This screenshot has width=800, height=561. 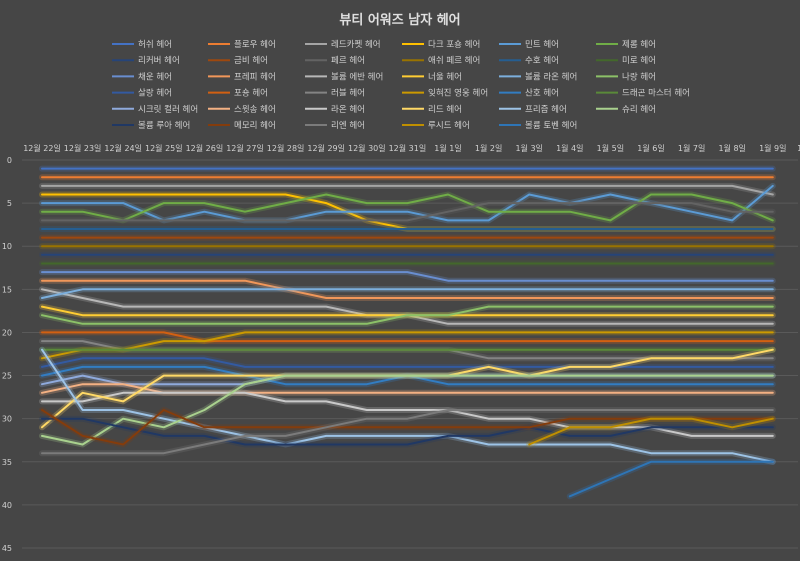 What do you see at coordinates (551, 76) in the screenshot?
I see `legend-label: 볼륨 라온 헤어` at bounding box center [551, 76].